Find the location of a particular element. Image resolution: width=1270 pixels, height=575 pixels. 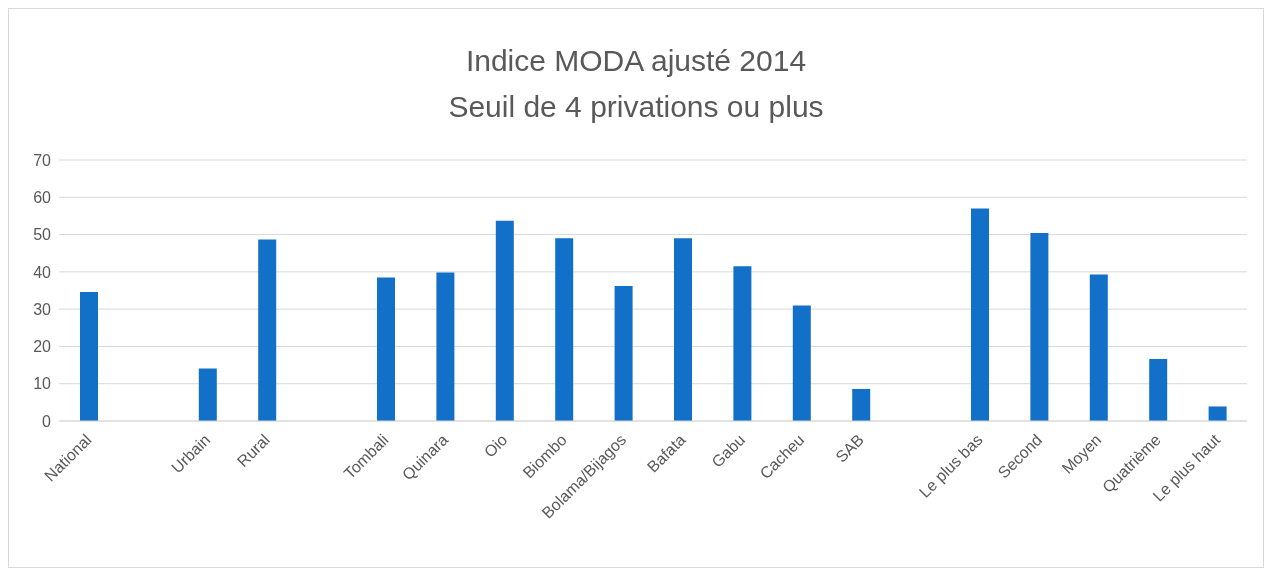

y-tick-label: 40 is located at coordinates (42, 272).